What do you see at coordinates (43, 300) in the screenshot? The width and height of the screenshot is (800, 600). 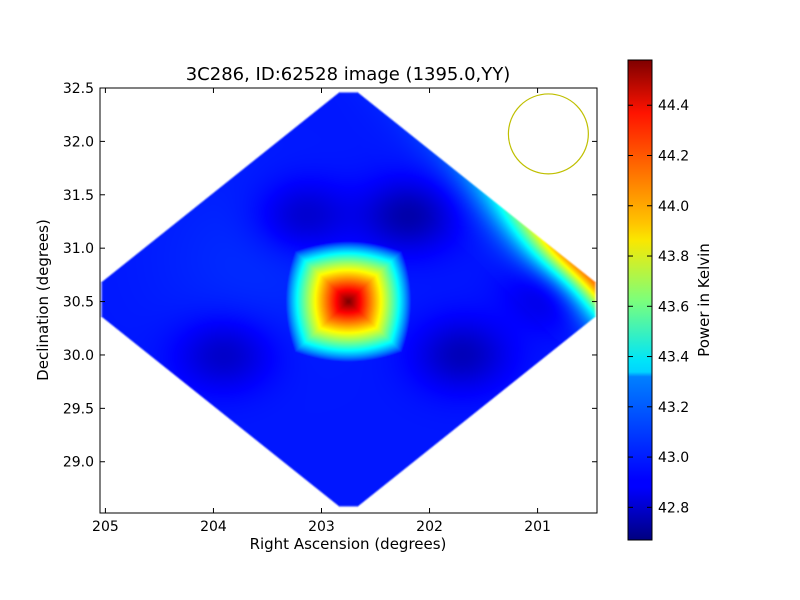 I see `y-axis-label: Declination (degrees)` at bounding box center [43, 300].